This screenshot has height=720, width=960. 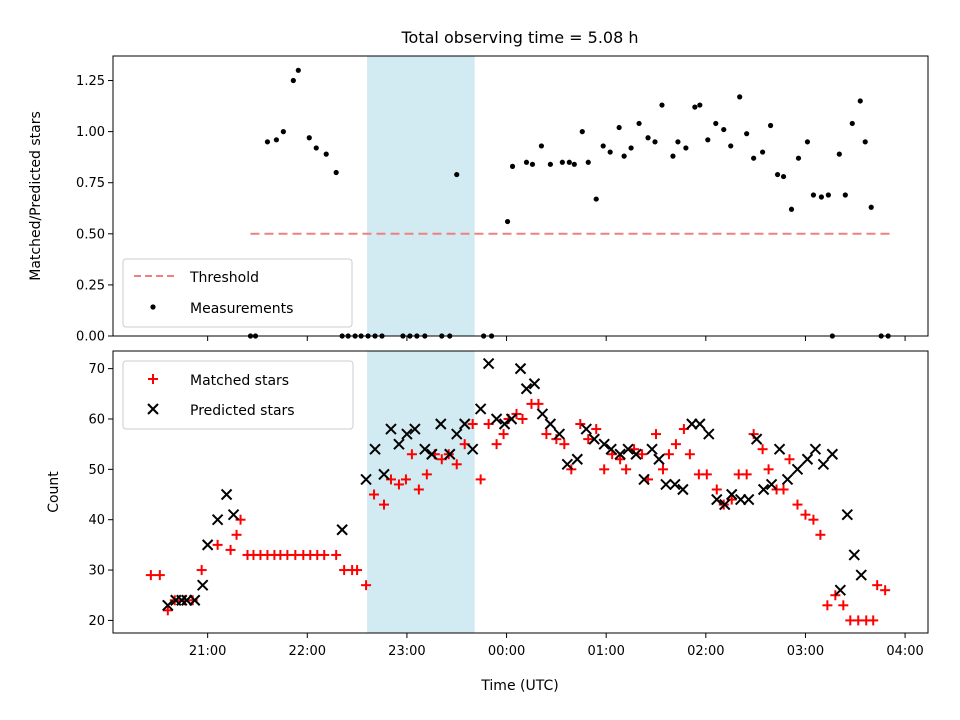 I want to click on top-y-tick-label: 0.50, so click(x=90, y=234).